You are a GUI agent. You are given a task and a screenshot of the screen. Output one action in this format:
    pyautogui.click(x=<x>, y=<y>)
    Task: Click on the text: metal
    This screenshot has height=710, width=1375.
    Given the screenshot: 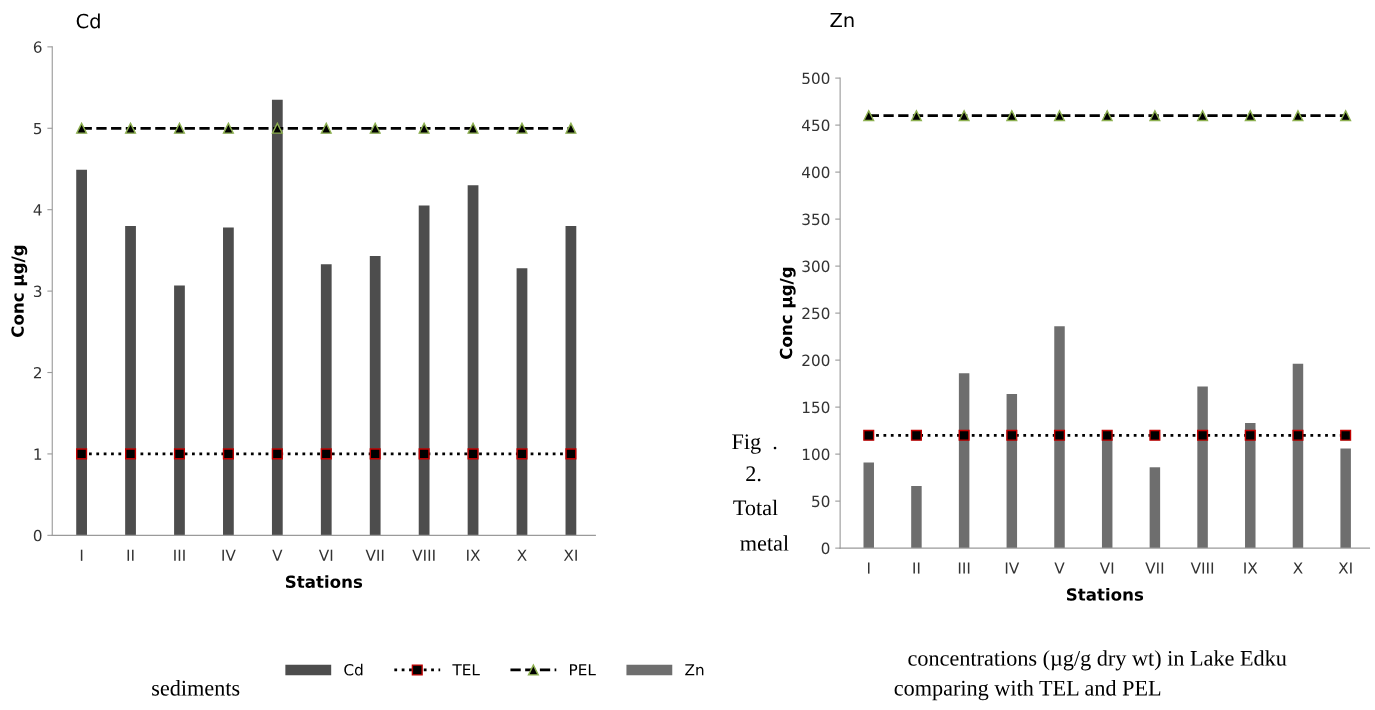 What is the action you would take?
    pyautogui.click(x=764, y=543)
    